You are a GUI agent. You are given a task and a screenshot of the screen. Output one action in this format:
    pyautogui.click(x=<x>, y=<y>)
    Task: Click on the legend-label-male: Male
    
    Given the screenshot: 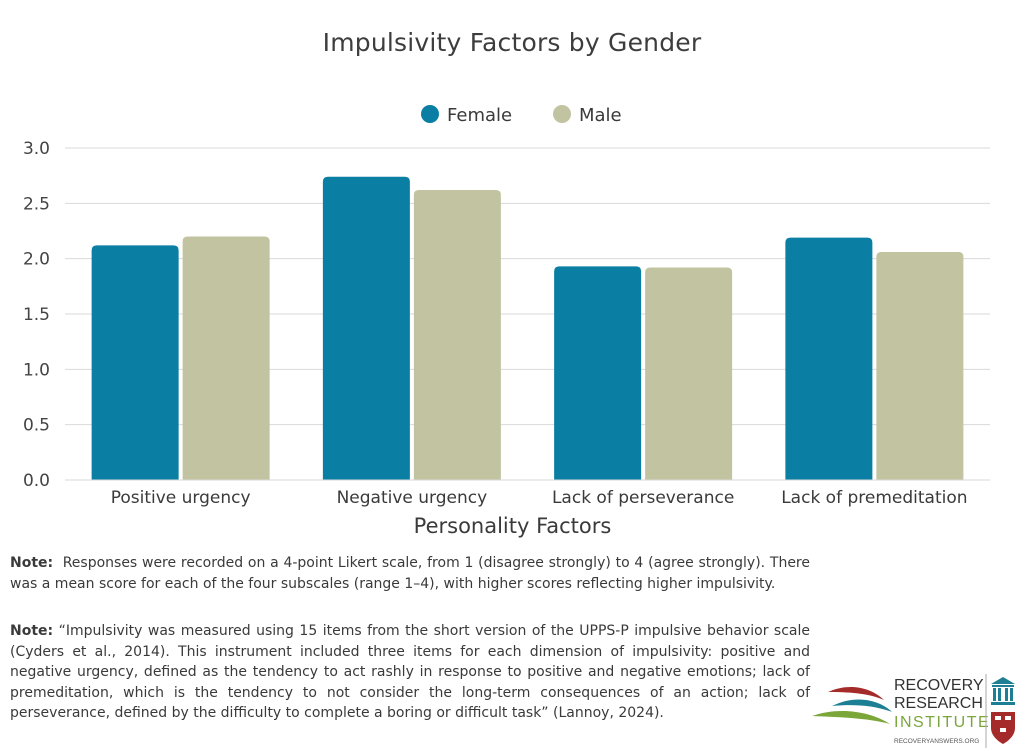 What is the action you would take?
    pyautogui.click(x=600, y=115)
    